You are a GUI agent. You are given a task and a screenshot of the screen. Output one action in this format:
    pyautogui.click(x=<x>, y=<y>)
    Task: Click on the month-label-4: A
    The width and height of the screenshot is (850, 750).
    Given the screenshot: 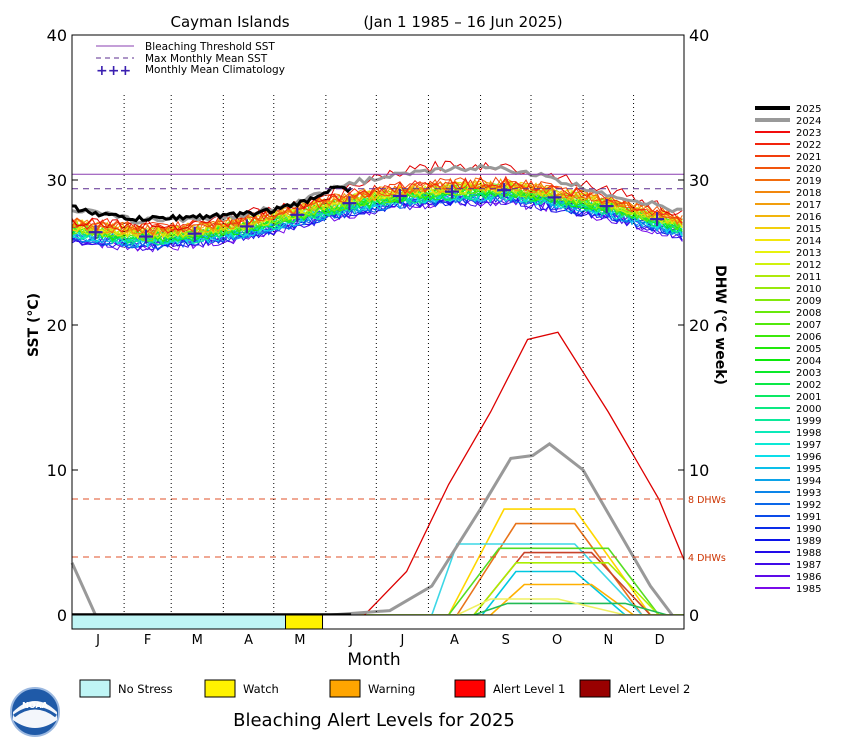 What is the action you would take?
    pyautogui.click(x=248, y=640)
    